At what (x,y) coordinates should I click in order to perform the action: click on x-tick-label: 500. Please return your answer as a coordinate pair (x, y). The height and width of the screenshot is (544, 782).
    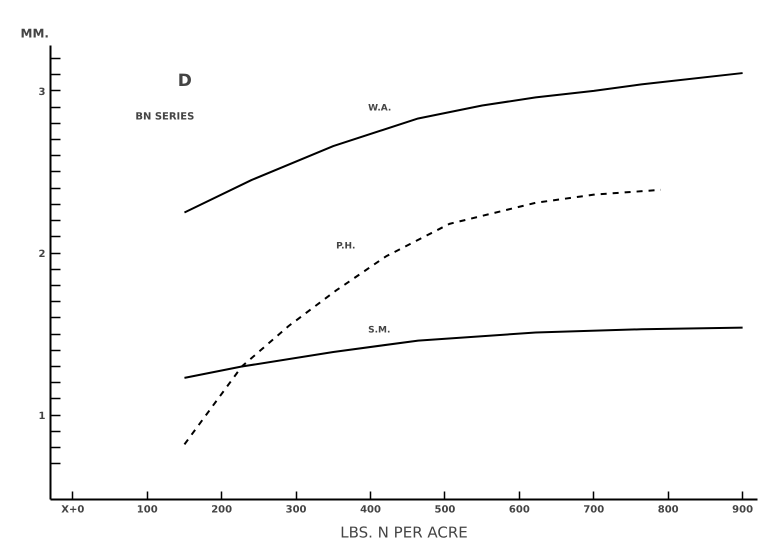
    Looking at the image, I should click on (445, 510).